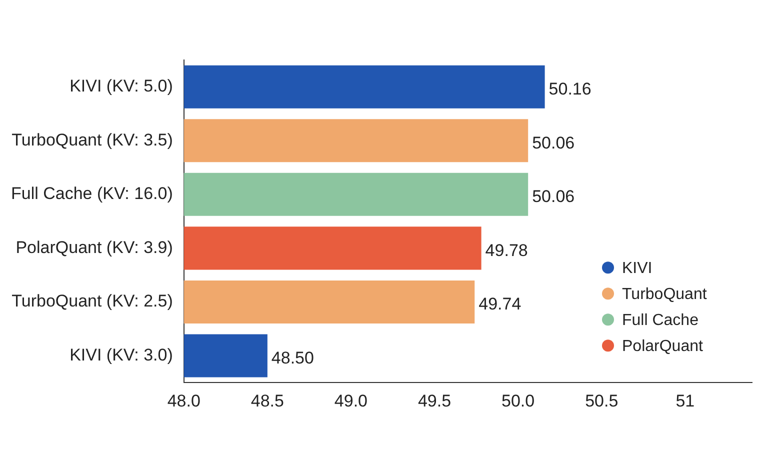 The width and height of the screenshot is (780, 470). I want to click on y-tick-label: TurboQuant (KV: 3.5), so click(92, 140).